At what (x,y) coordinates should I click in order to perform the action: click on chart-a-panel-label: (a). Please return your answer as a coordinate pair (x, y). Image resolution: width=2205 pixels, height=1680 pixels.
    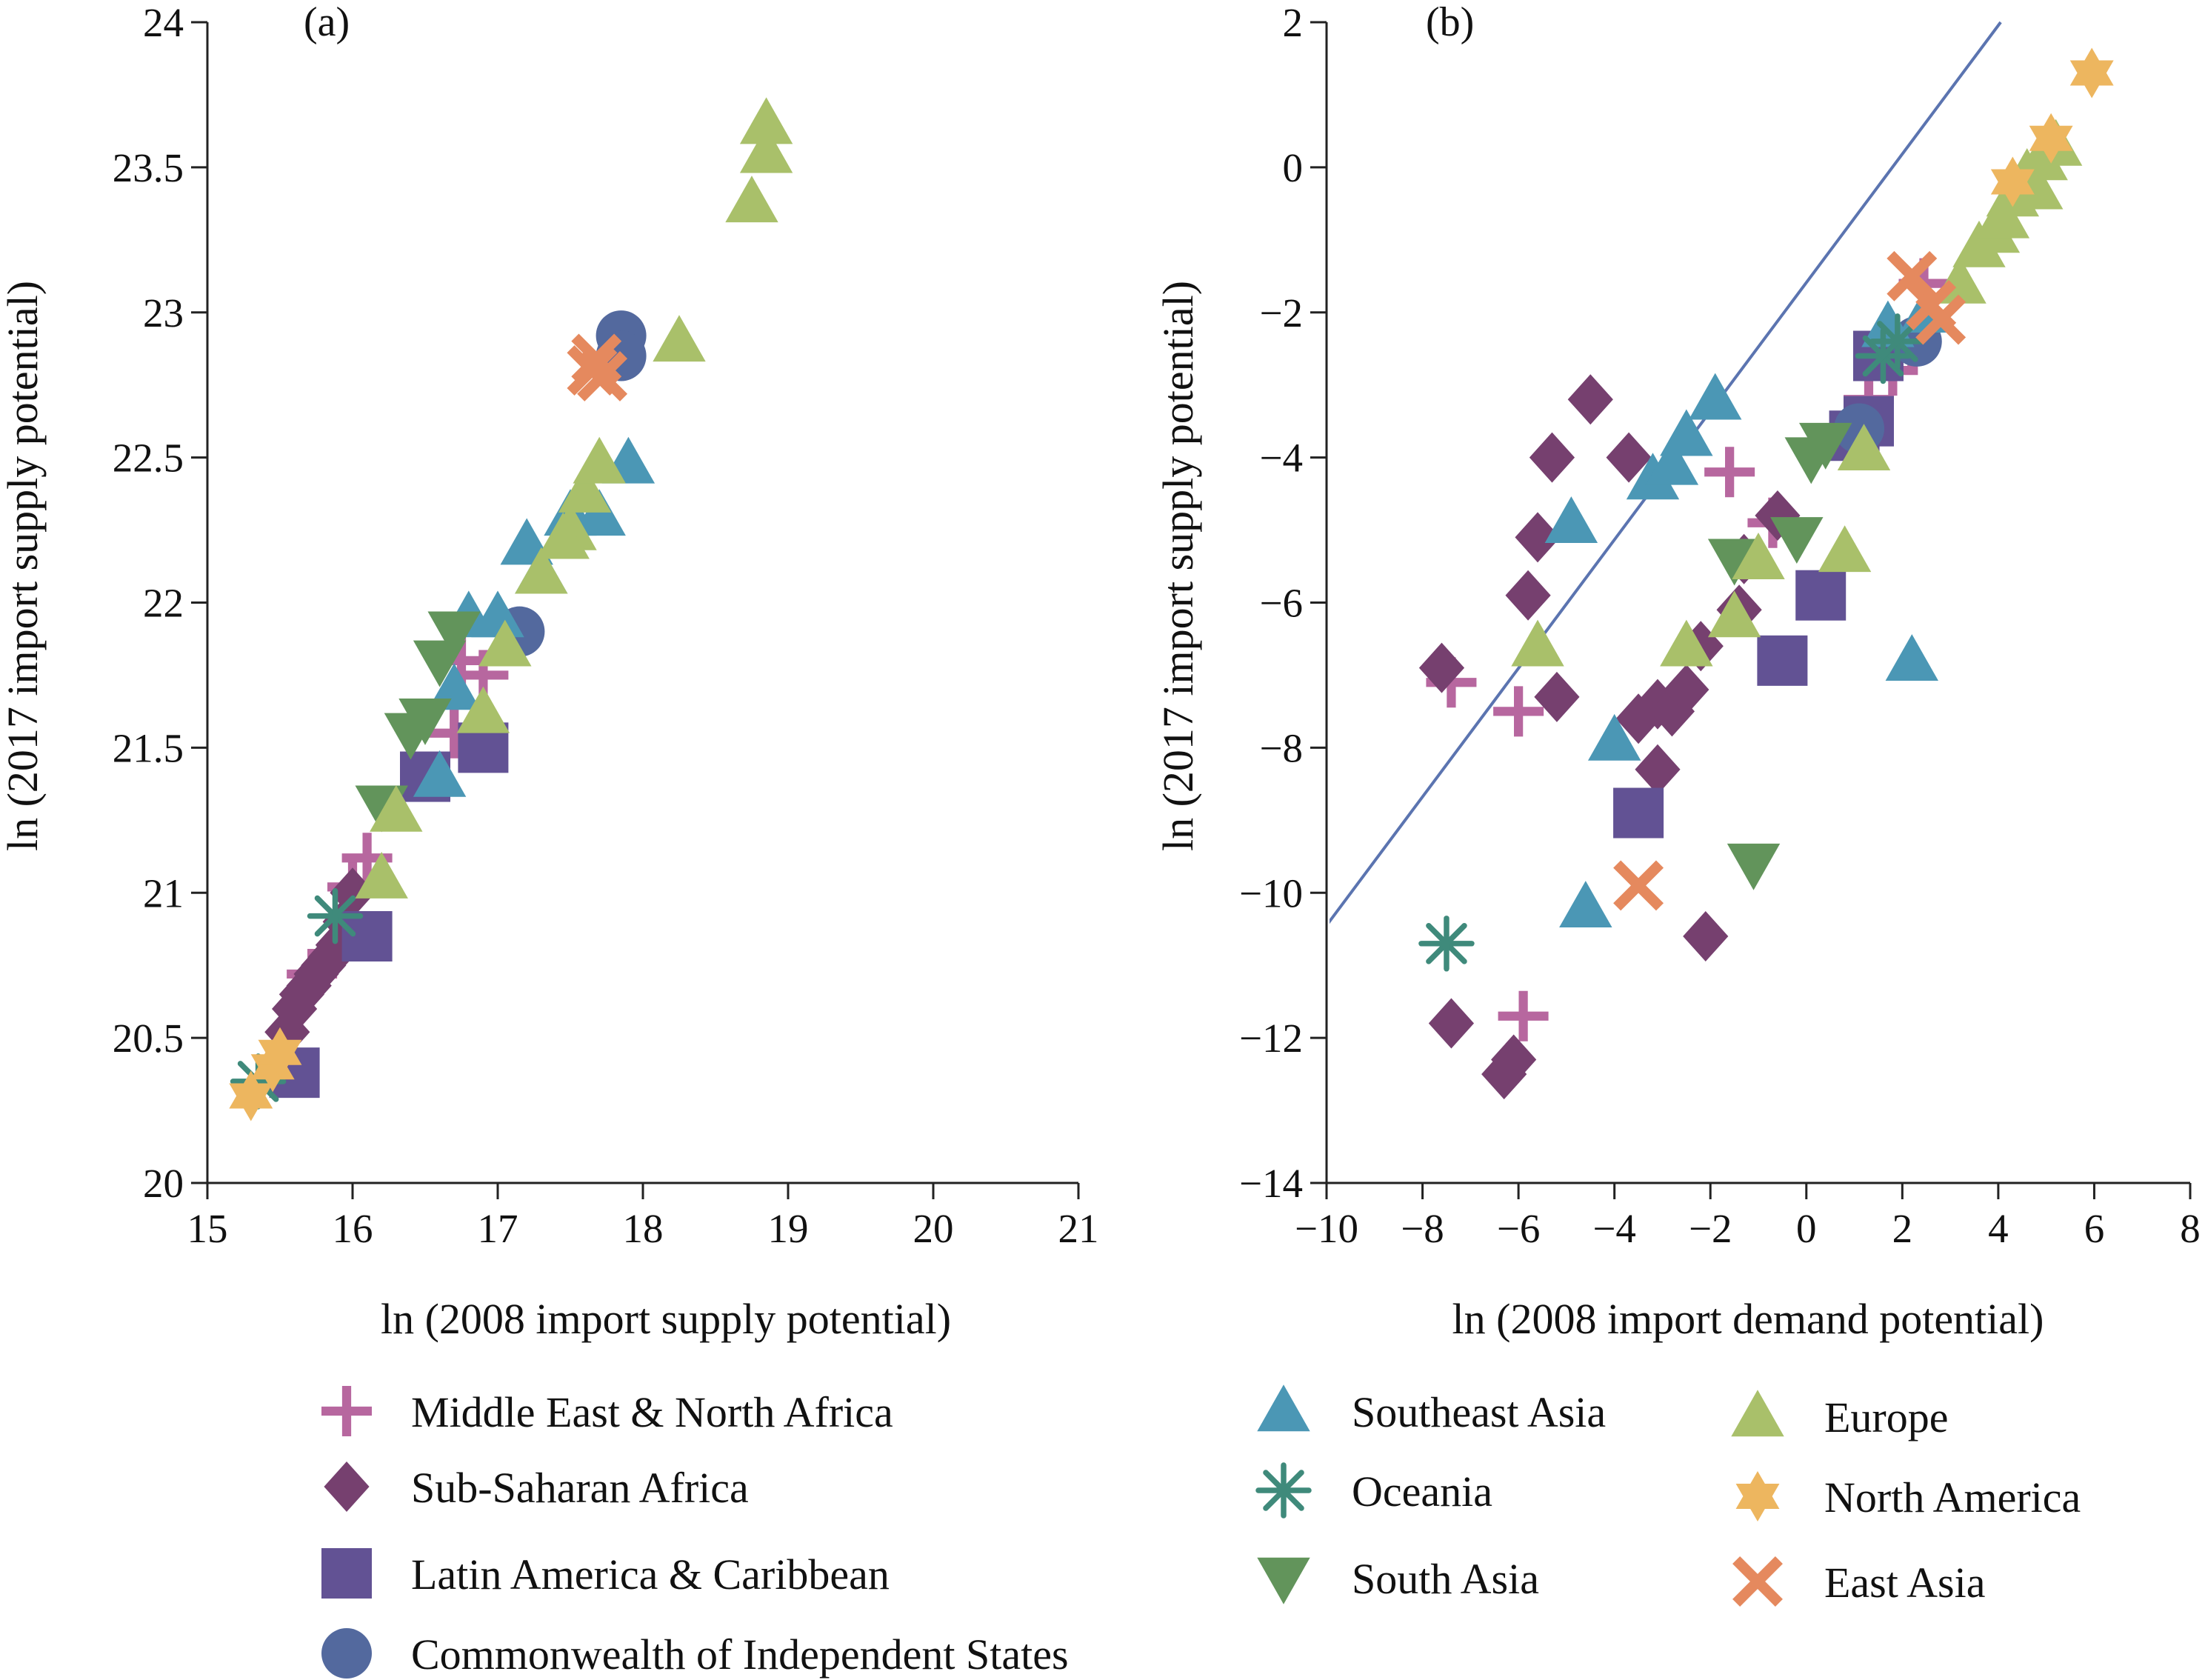
    Looking at the image, I should click on (327, 22).